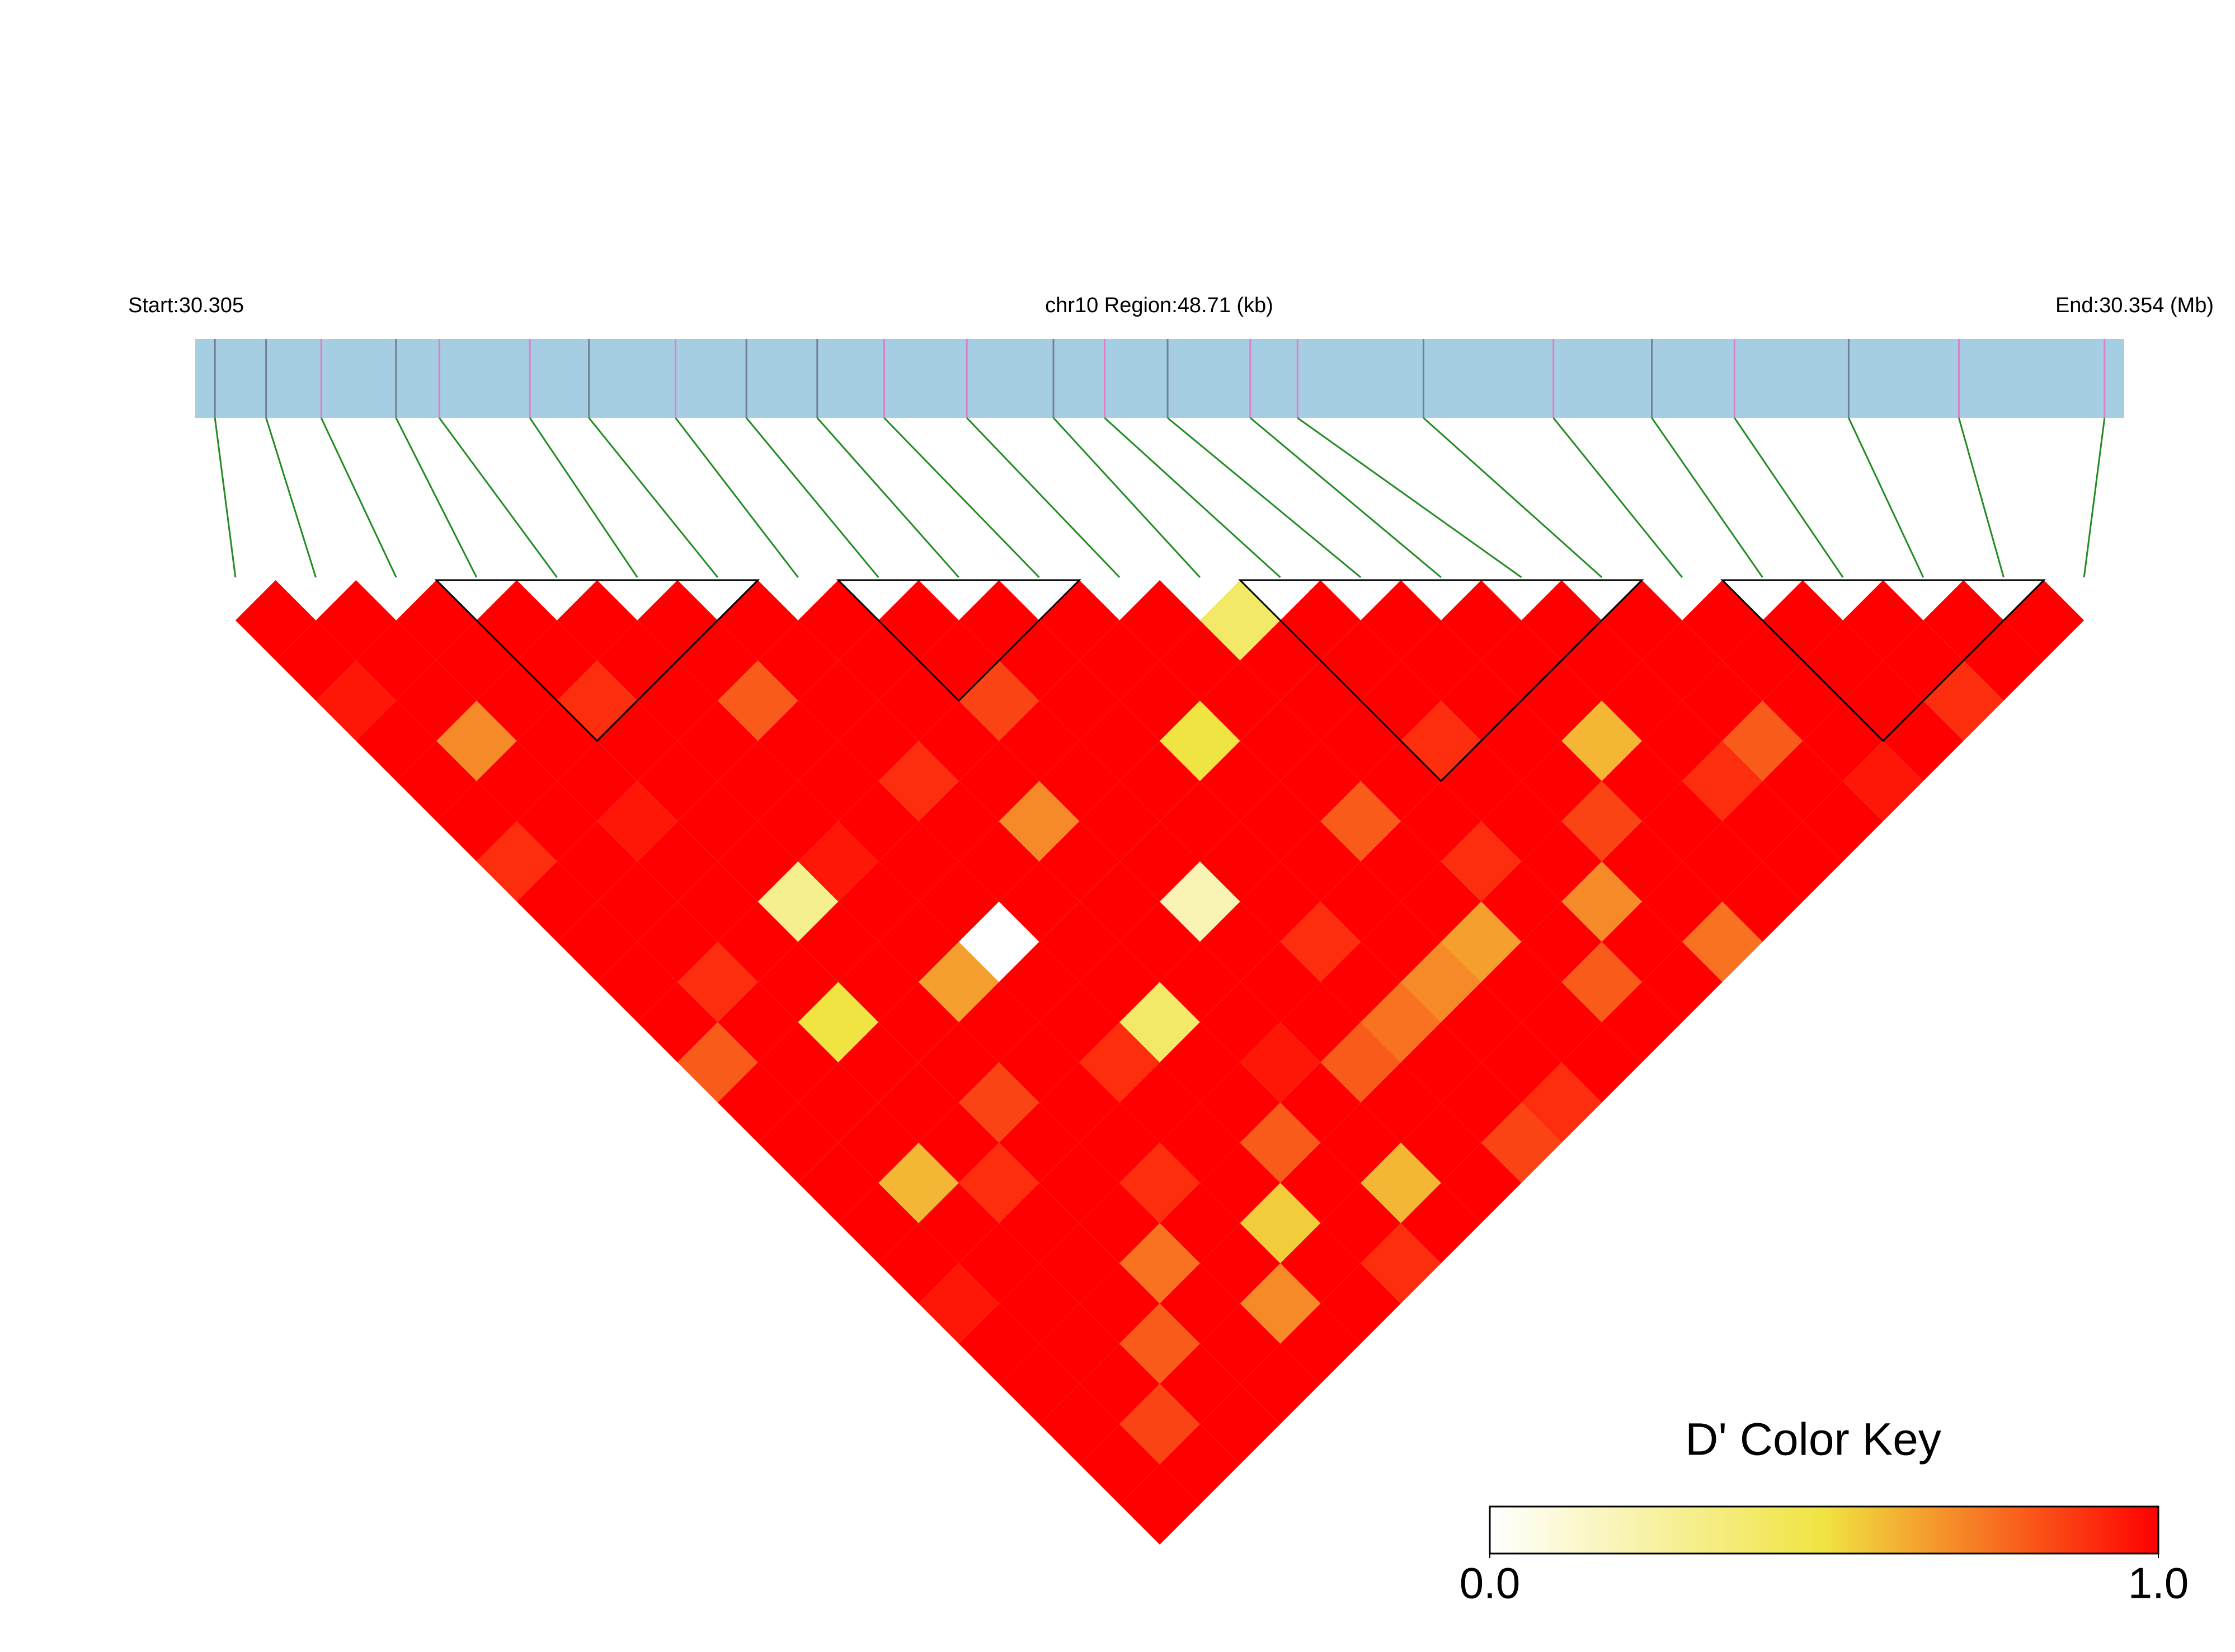  I want to click on color-key-label: 1.0, so click(2158, 1584).